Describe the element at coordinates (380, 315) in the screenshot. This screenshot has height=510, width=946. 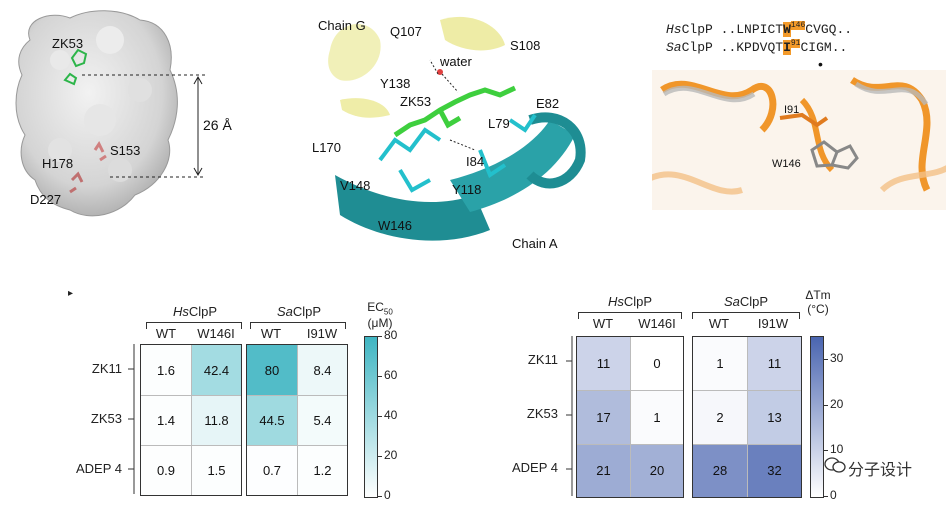
I see `colorbar-title: EC50 (μM)` at that location.